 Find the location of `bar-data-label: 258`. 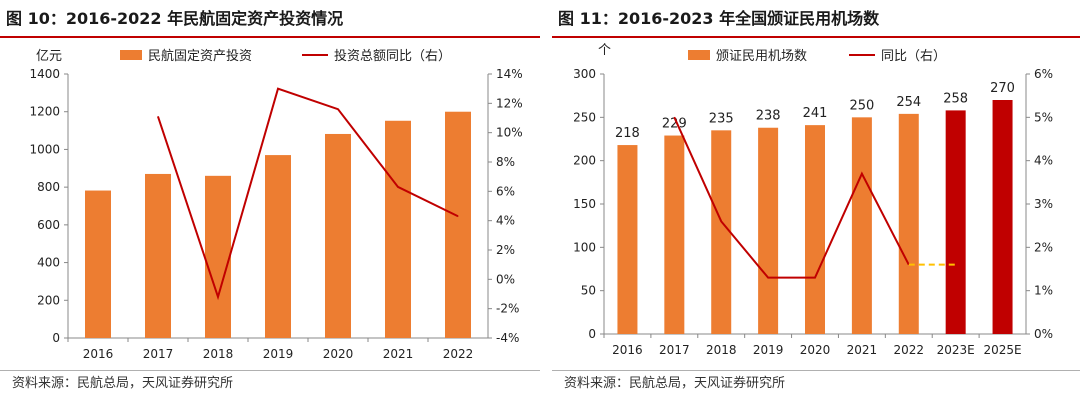

bar-data-label: 258 is located at coordinates (955, 98).